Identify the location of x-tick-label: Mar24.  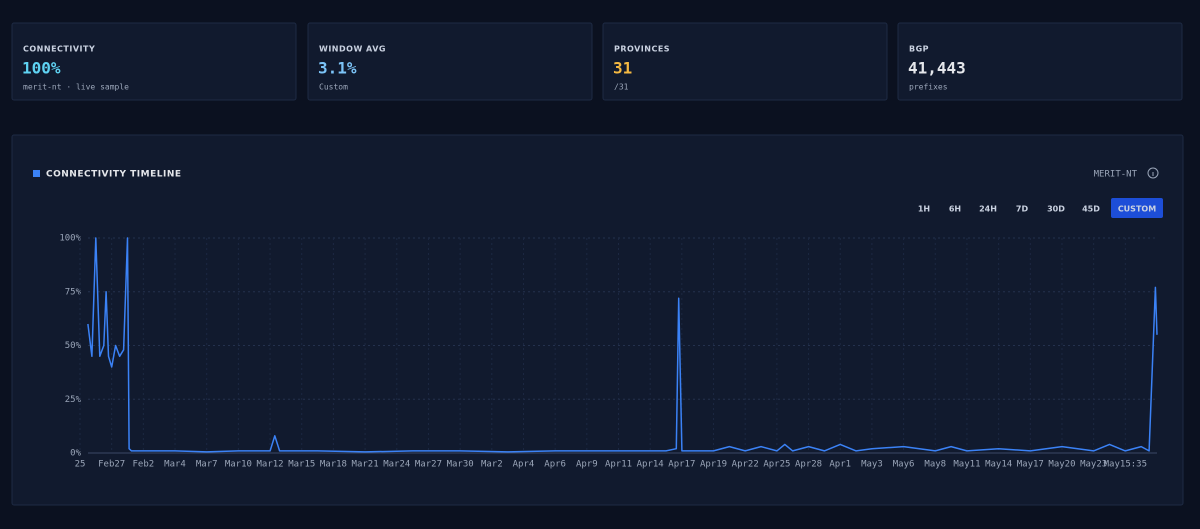
(396, 465).